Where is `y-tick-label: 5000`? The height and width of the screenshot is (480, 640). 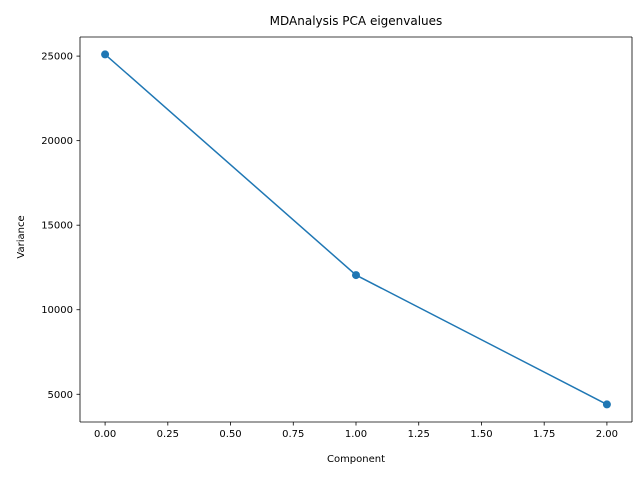 y-tick-label: 5000 is located at coordinates (60, 395).